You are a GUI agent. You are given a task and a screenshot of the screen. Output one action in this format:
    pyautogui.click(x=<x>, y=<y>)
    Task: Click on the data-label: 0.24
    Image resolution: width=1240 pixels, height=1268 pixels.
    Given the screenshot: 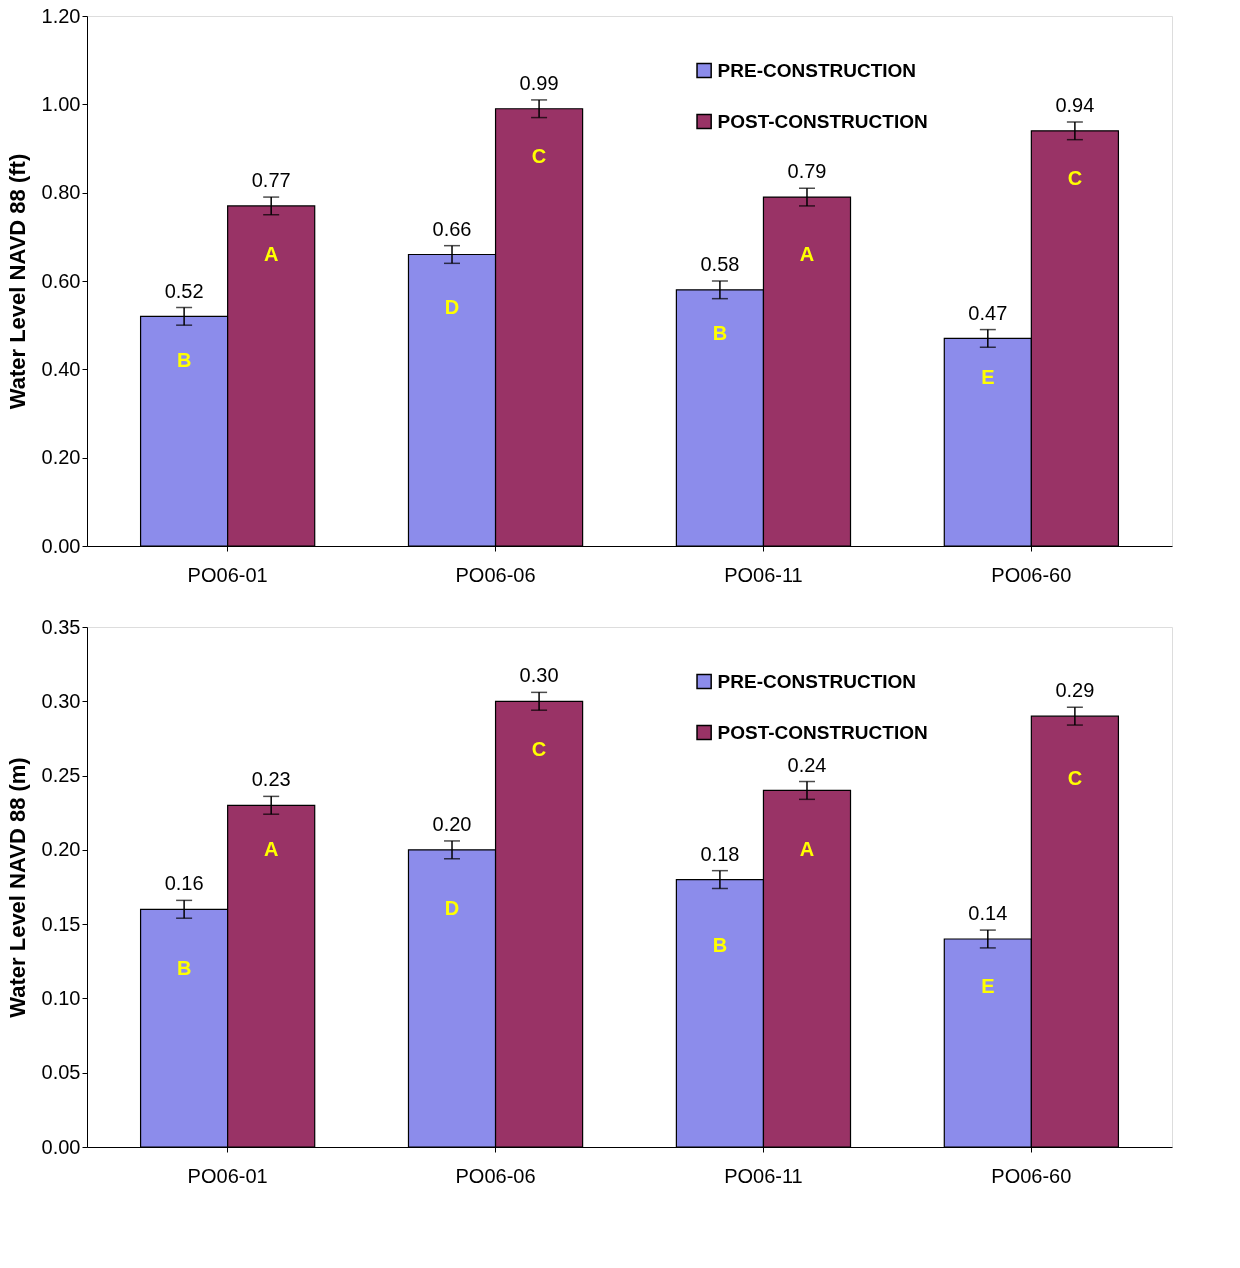 What is the action you would take?
    pyautogui.click(x=807, y=764)
    